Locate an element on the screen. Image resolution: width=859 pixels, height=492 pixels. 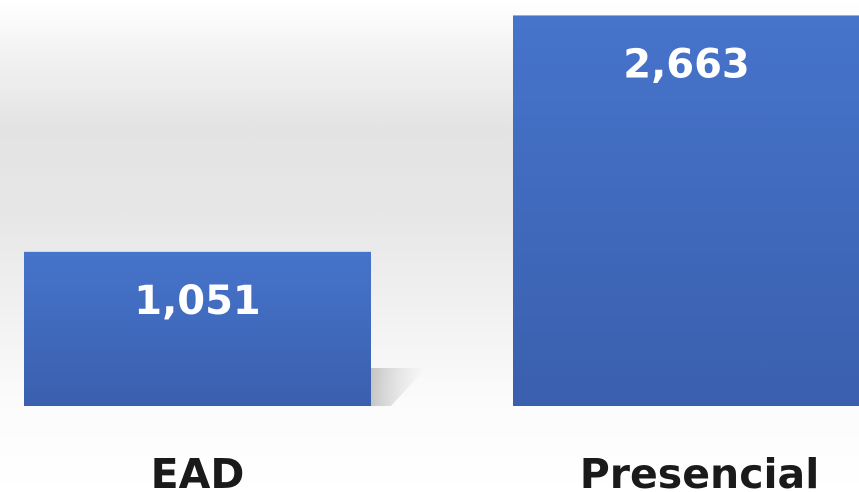
category-labels-group: EAD Presencial is located at coordinates (485, 471).